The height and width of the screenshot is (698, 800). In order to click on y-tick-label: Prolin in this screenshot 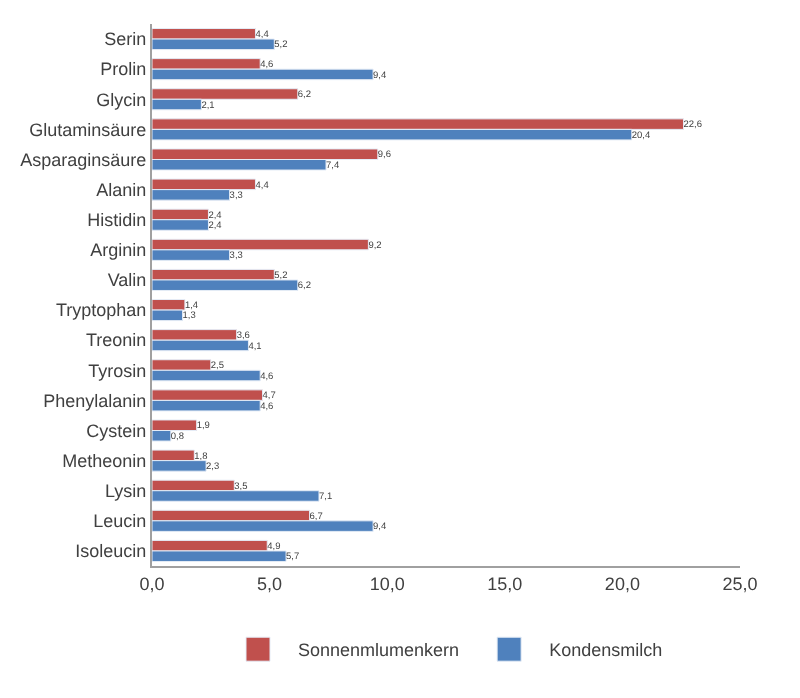, I will do `click(123, 69)`.